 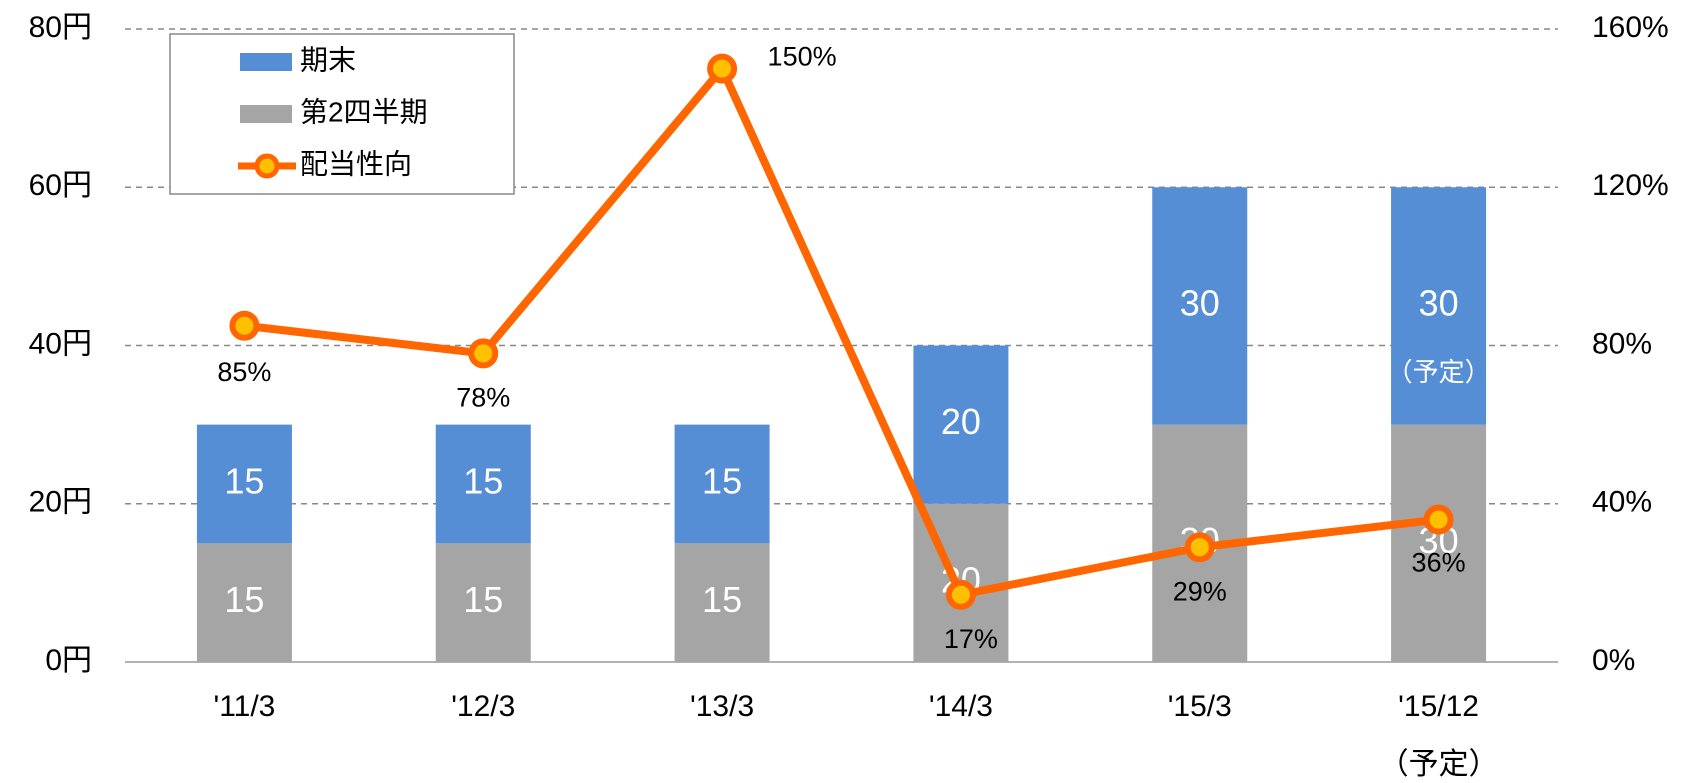 I want to click on y-tick-label: 60円, so click(x=60, y=185).